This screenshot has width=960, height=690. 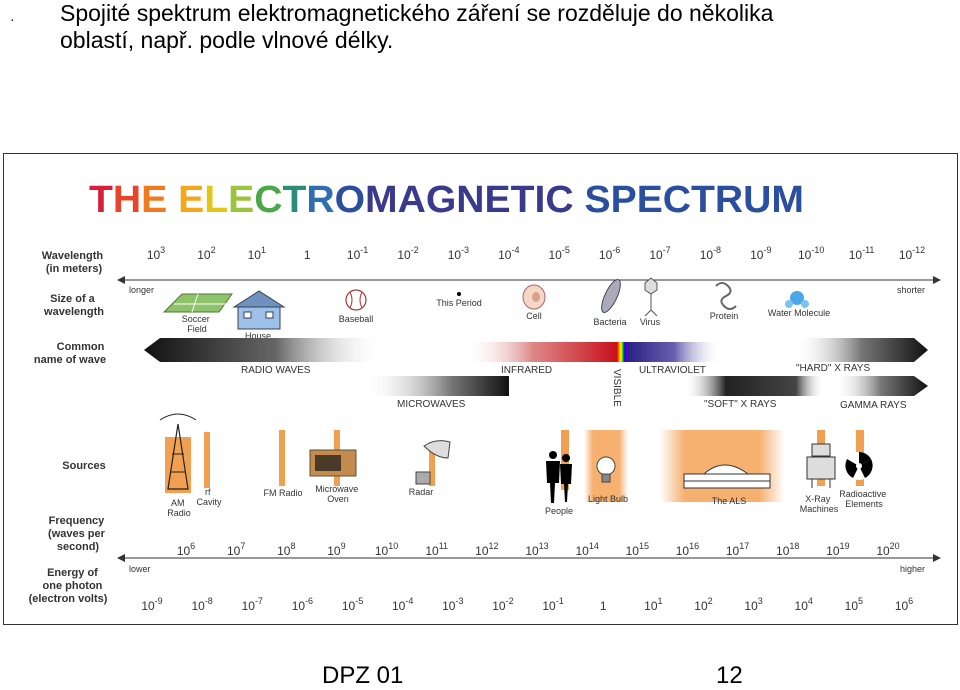 I want to click on wavelength-tick-label: 10⁻⁵, so click(x=559, y=253).